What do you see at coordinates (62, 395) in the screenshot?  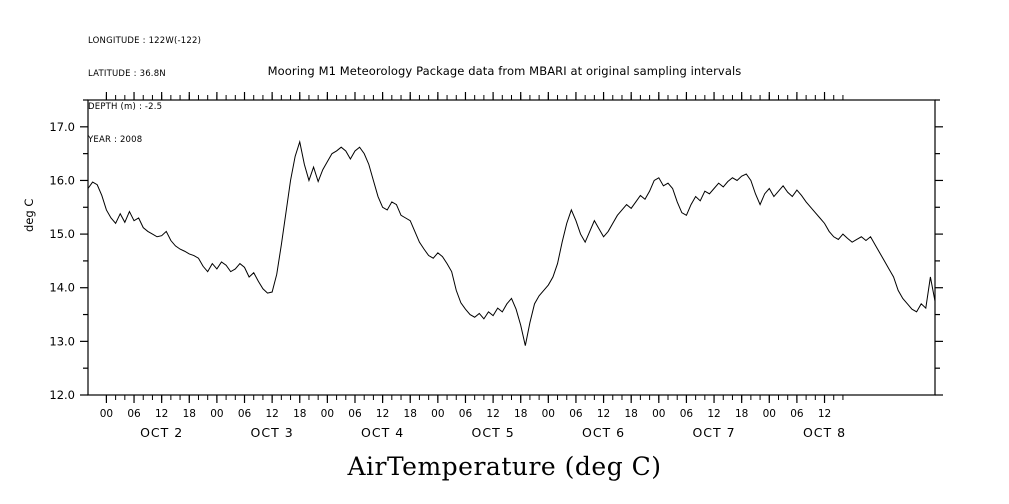 I see `svg-text: 12.0` at bounding box center [62, 395].